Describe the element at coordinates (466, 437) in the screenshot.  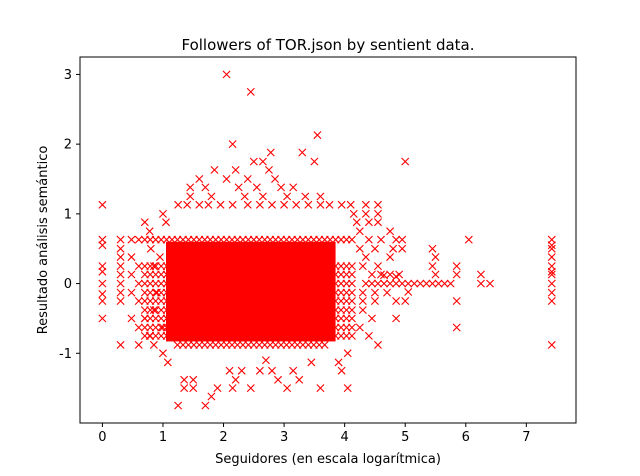
I see `x-tick-label: 6` at that location.